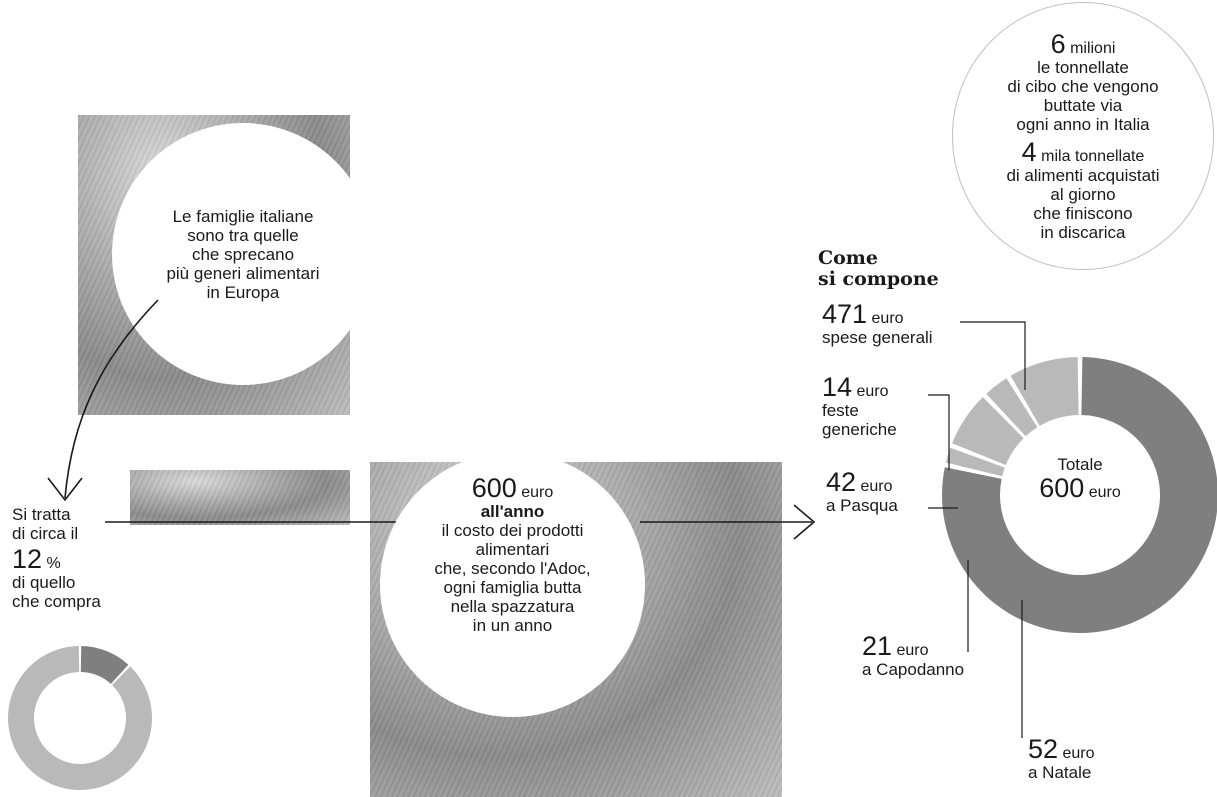 This screenshot has width=1217, height=797. I want to click on label-natale-value: 52, so click(1043, 749).